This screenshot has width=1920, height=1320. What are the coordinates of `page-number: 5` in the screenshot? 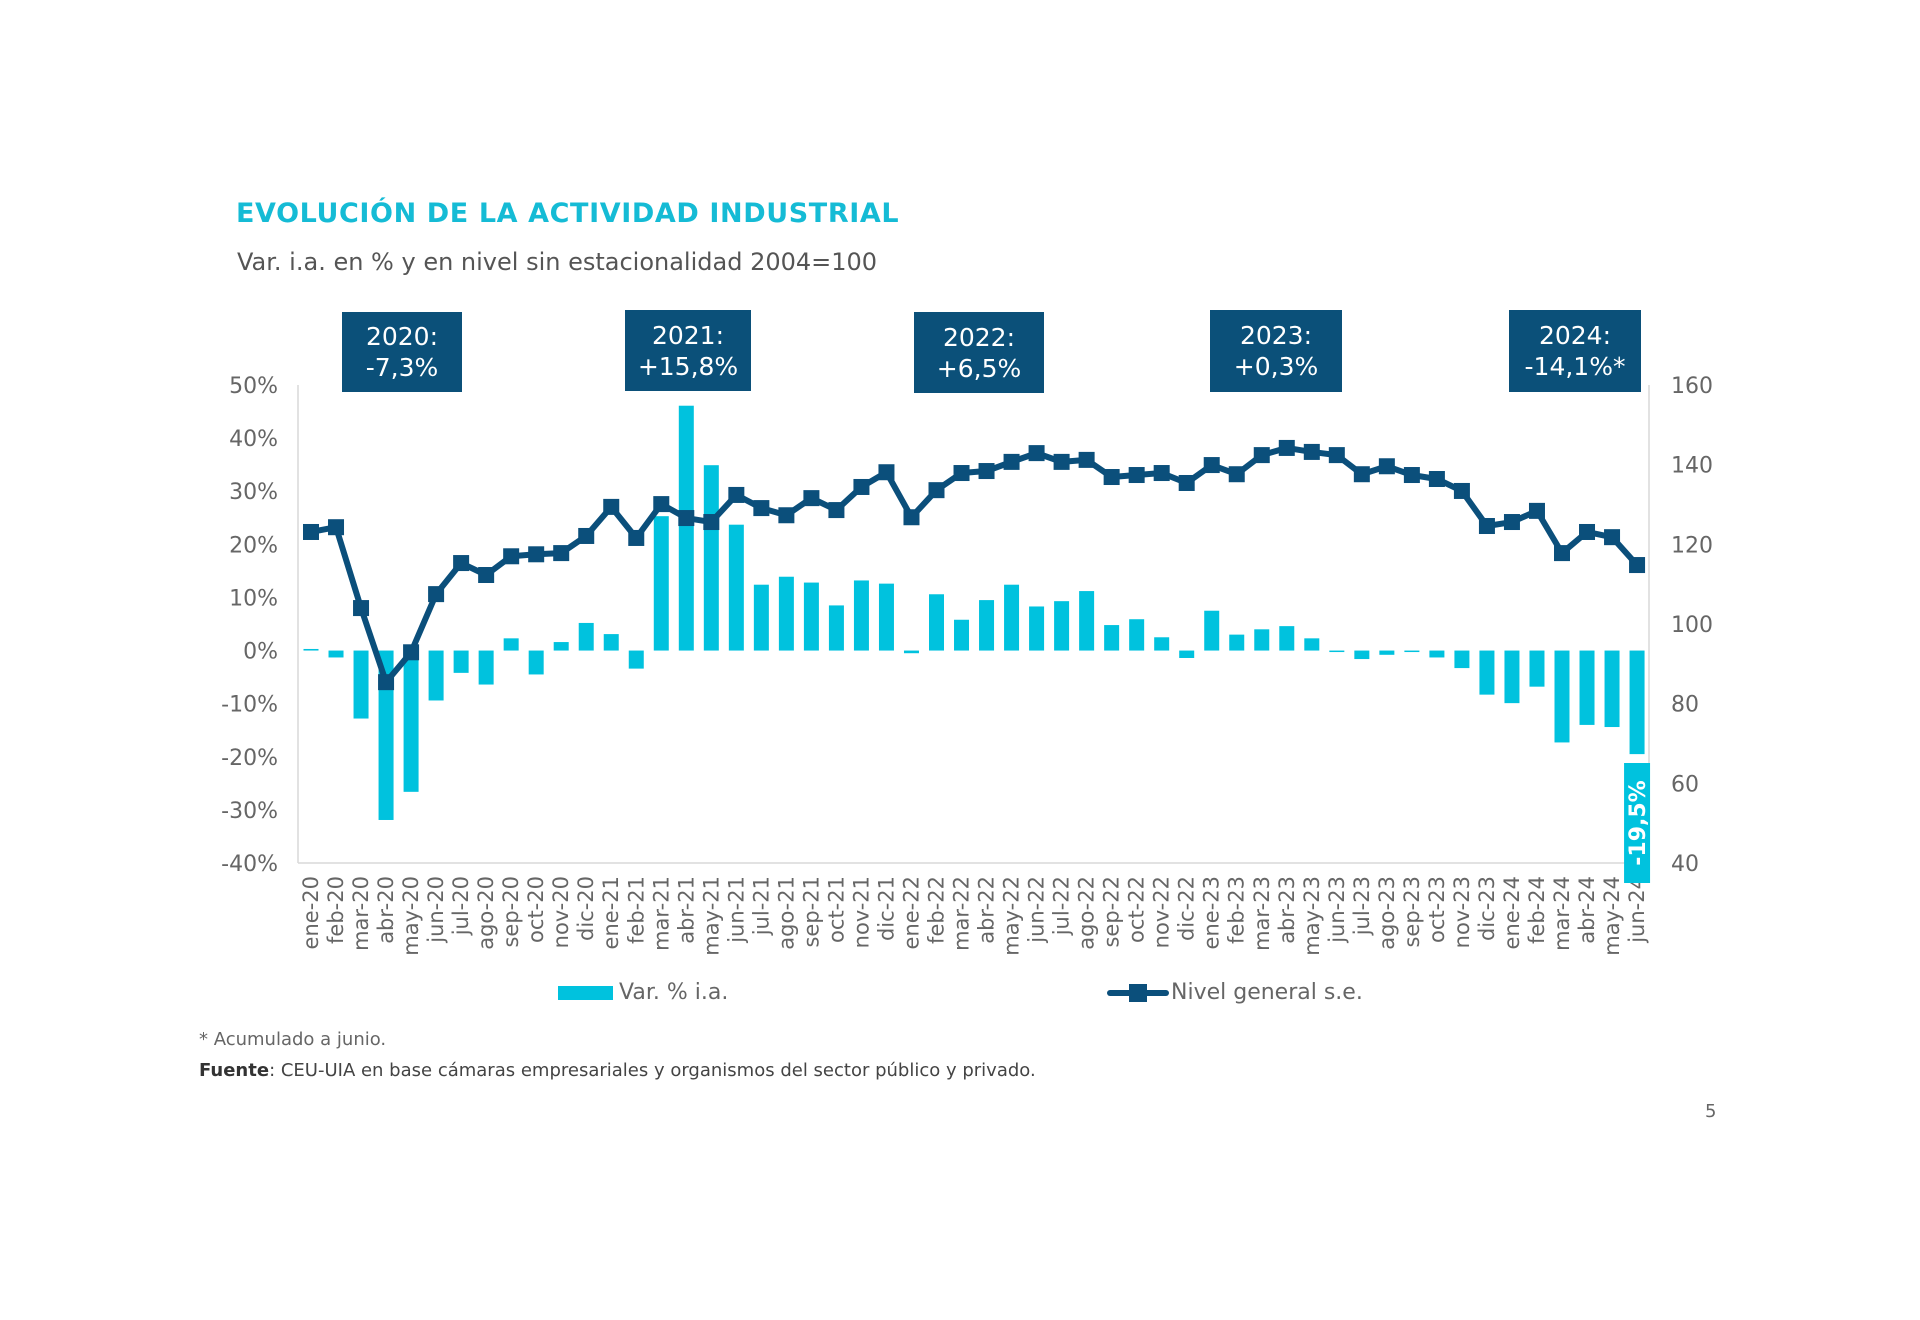 It's located at (1711, 1111).